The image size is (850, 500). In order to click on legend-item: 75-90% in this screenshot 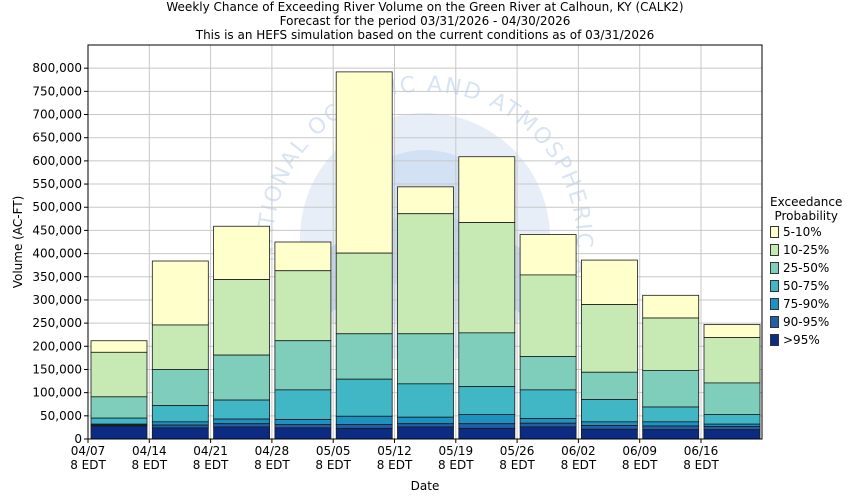, I will do `click(806, 304)`.